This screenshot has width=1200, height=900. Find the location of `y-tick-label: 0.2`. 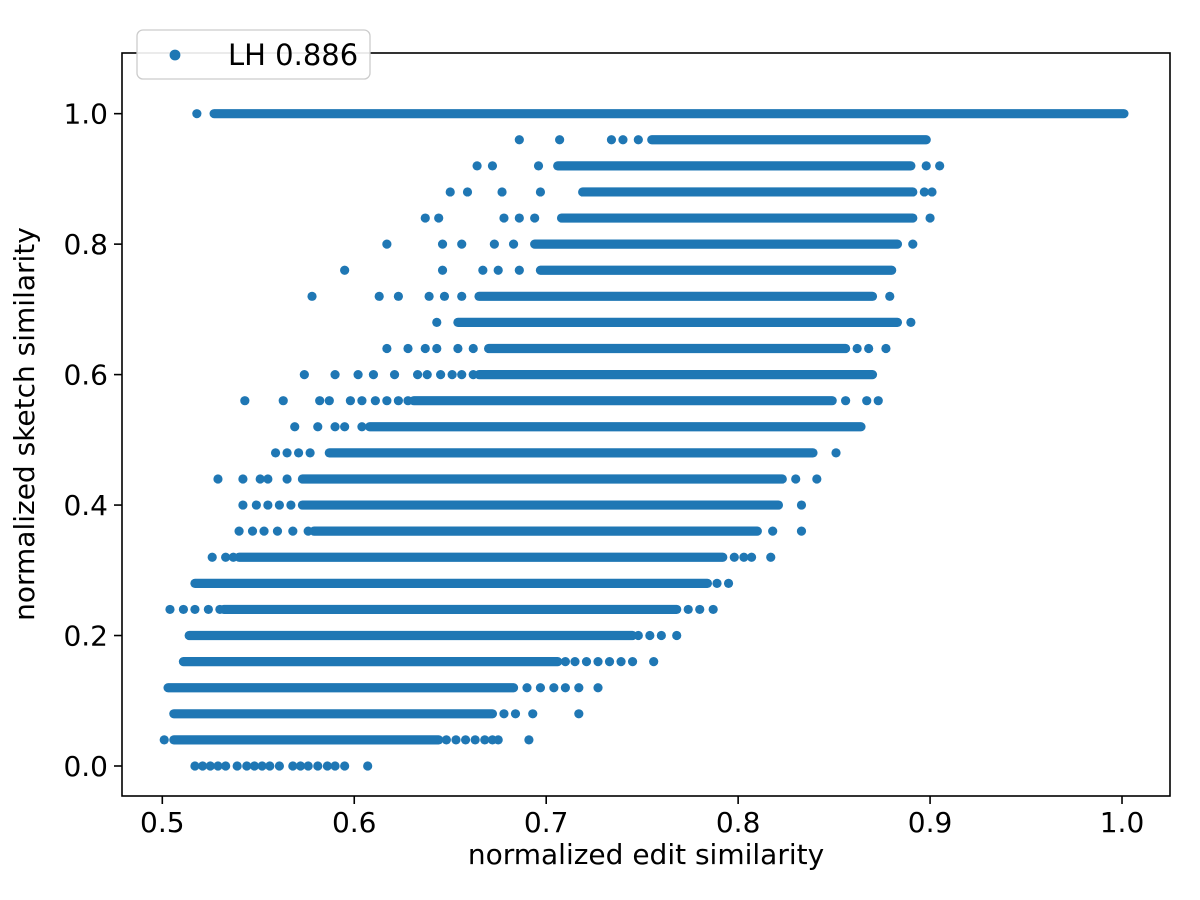

y-tick-label: 0.2 is located at coordinates (85, 636).